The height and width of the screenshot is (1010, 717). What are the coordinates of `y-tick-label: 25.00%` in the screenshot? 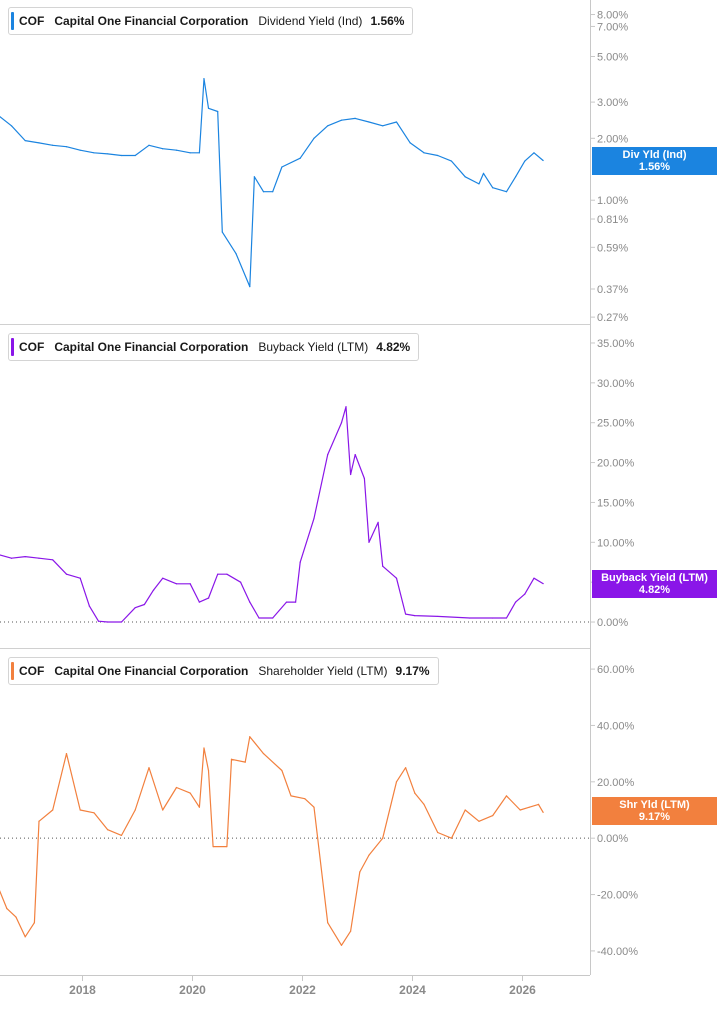 It's located at (616, 424).